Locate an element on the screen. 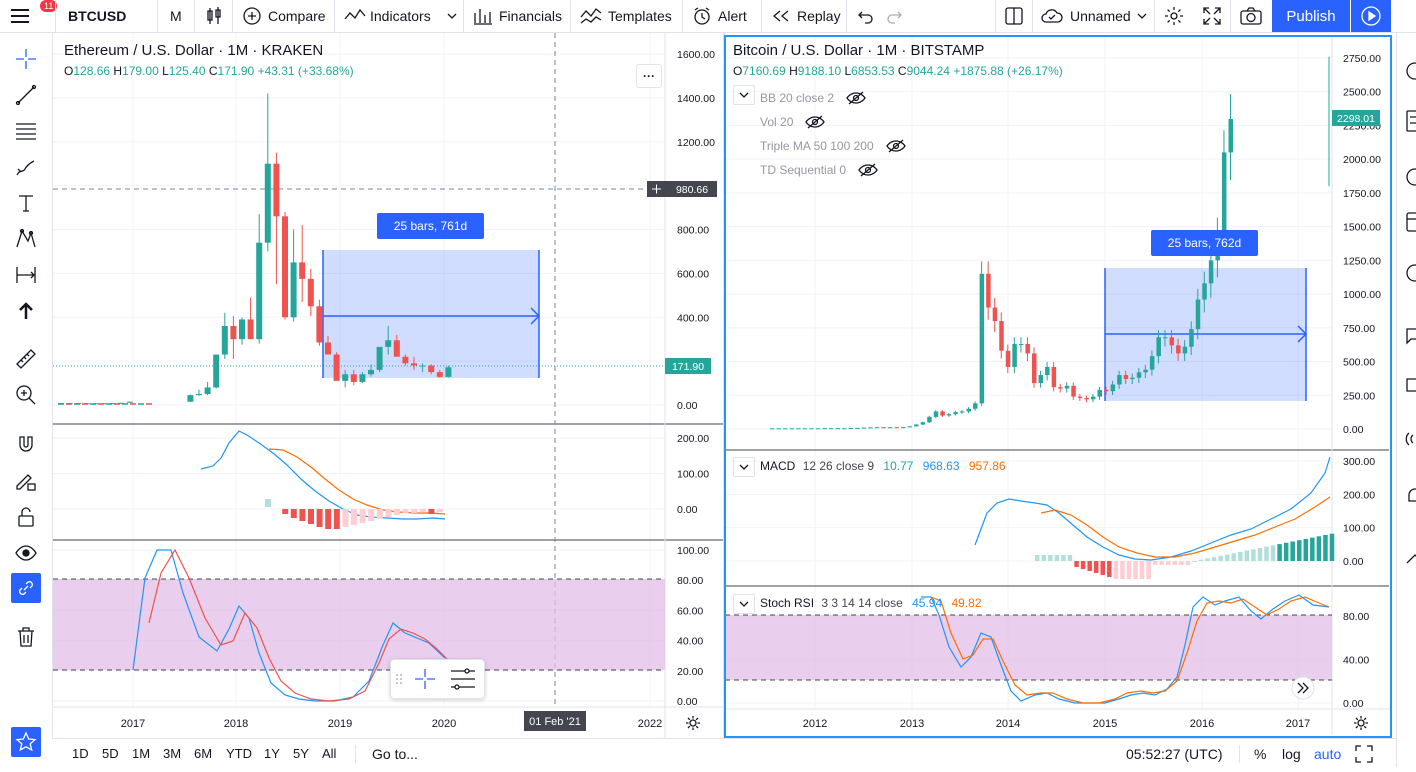  scroll-to-realtime-button is located at coordinates (1303, 688).